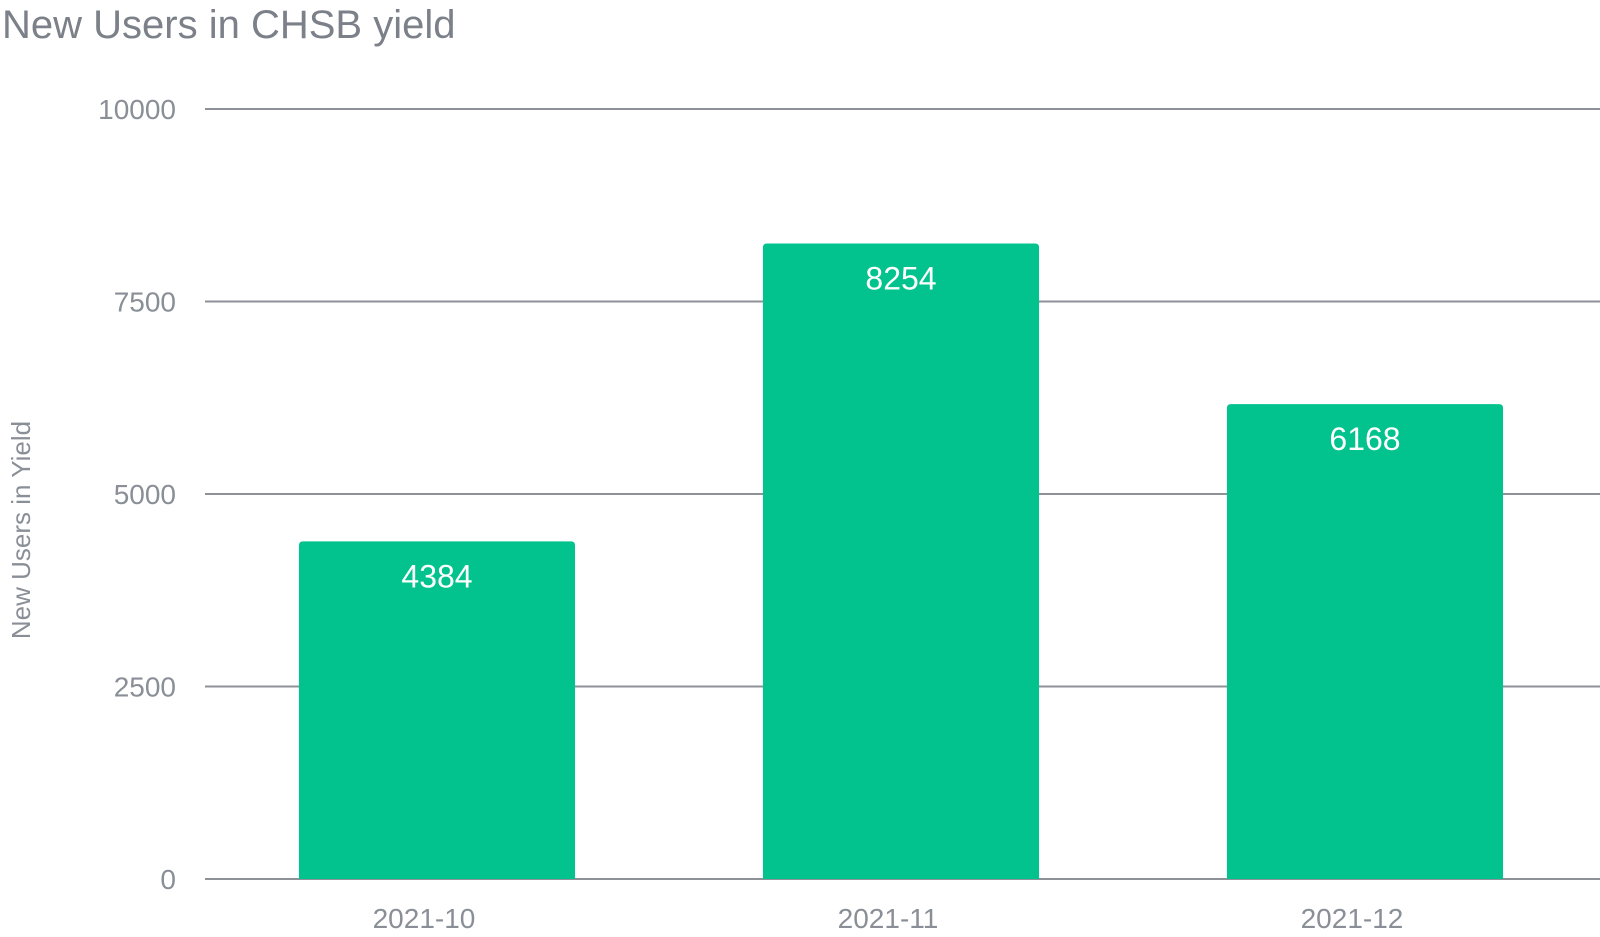 The width and height of the screenshot is (1600, 937). I want to click on x-tick-label-2021-12: 2021-12, so click(1352, 918).